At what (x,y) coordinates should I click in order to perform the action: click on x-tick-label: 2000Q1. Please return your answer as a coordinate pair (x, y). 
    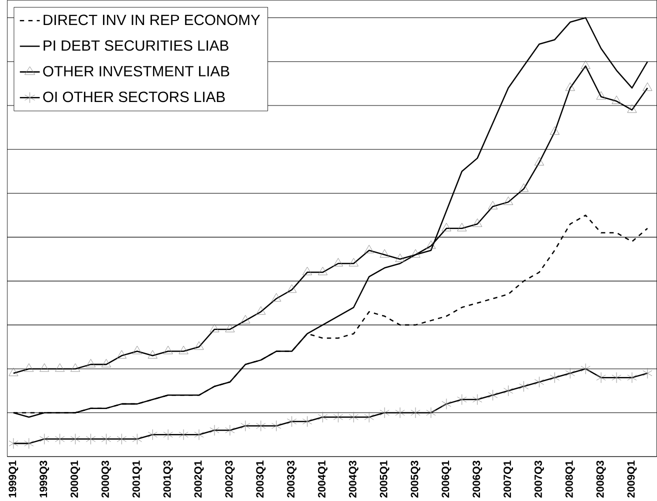
    Looking at the image, I should click on (75, 479).